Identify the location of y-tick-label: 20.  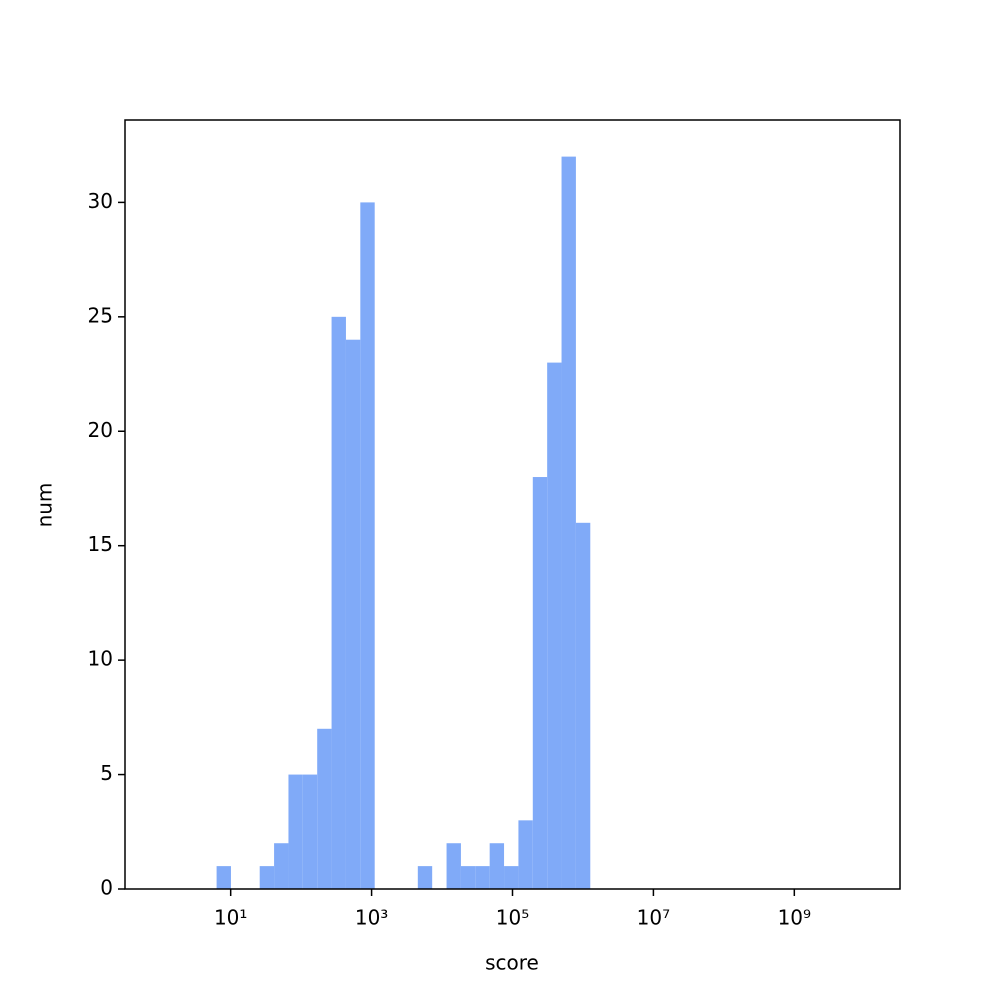
(100, 430).